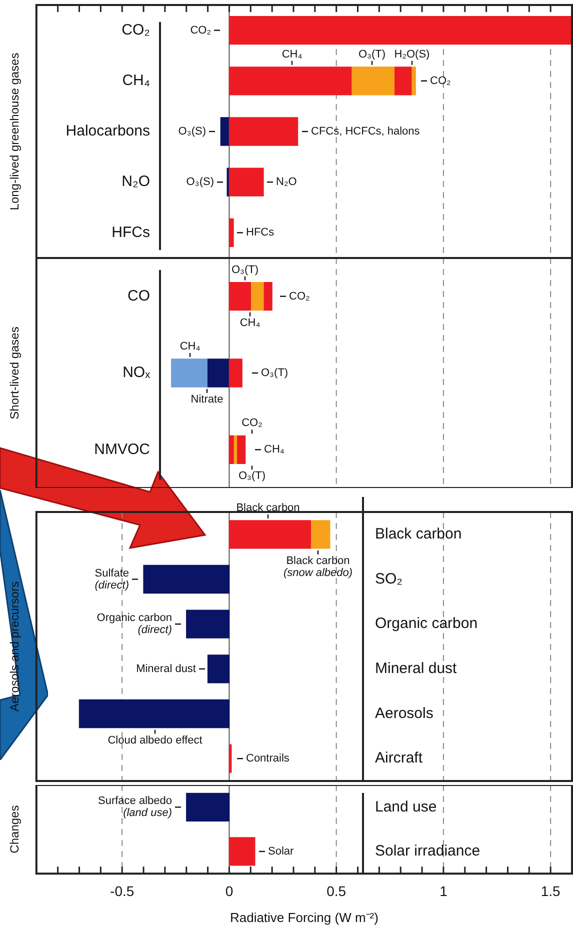 The height and width of the screenshot is (932, 573). I want to click on annotation: Nitrate, so click(207, 400).